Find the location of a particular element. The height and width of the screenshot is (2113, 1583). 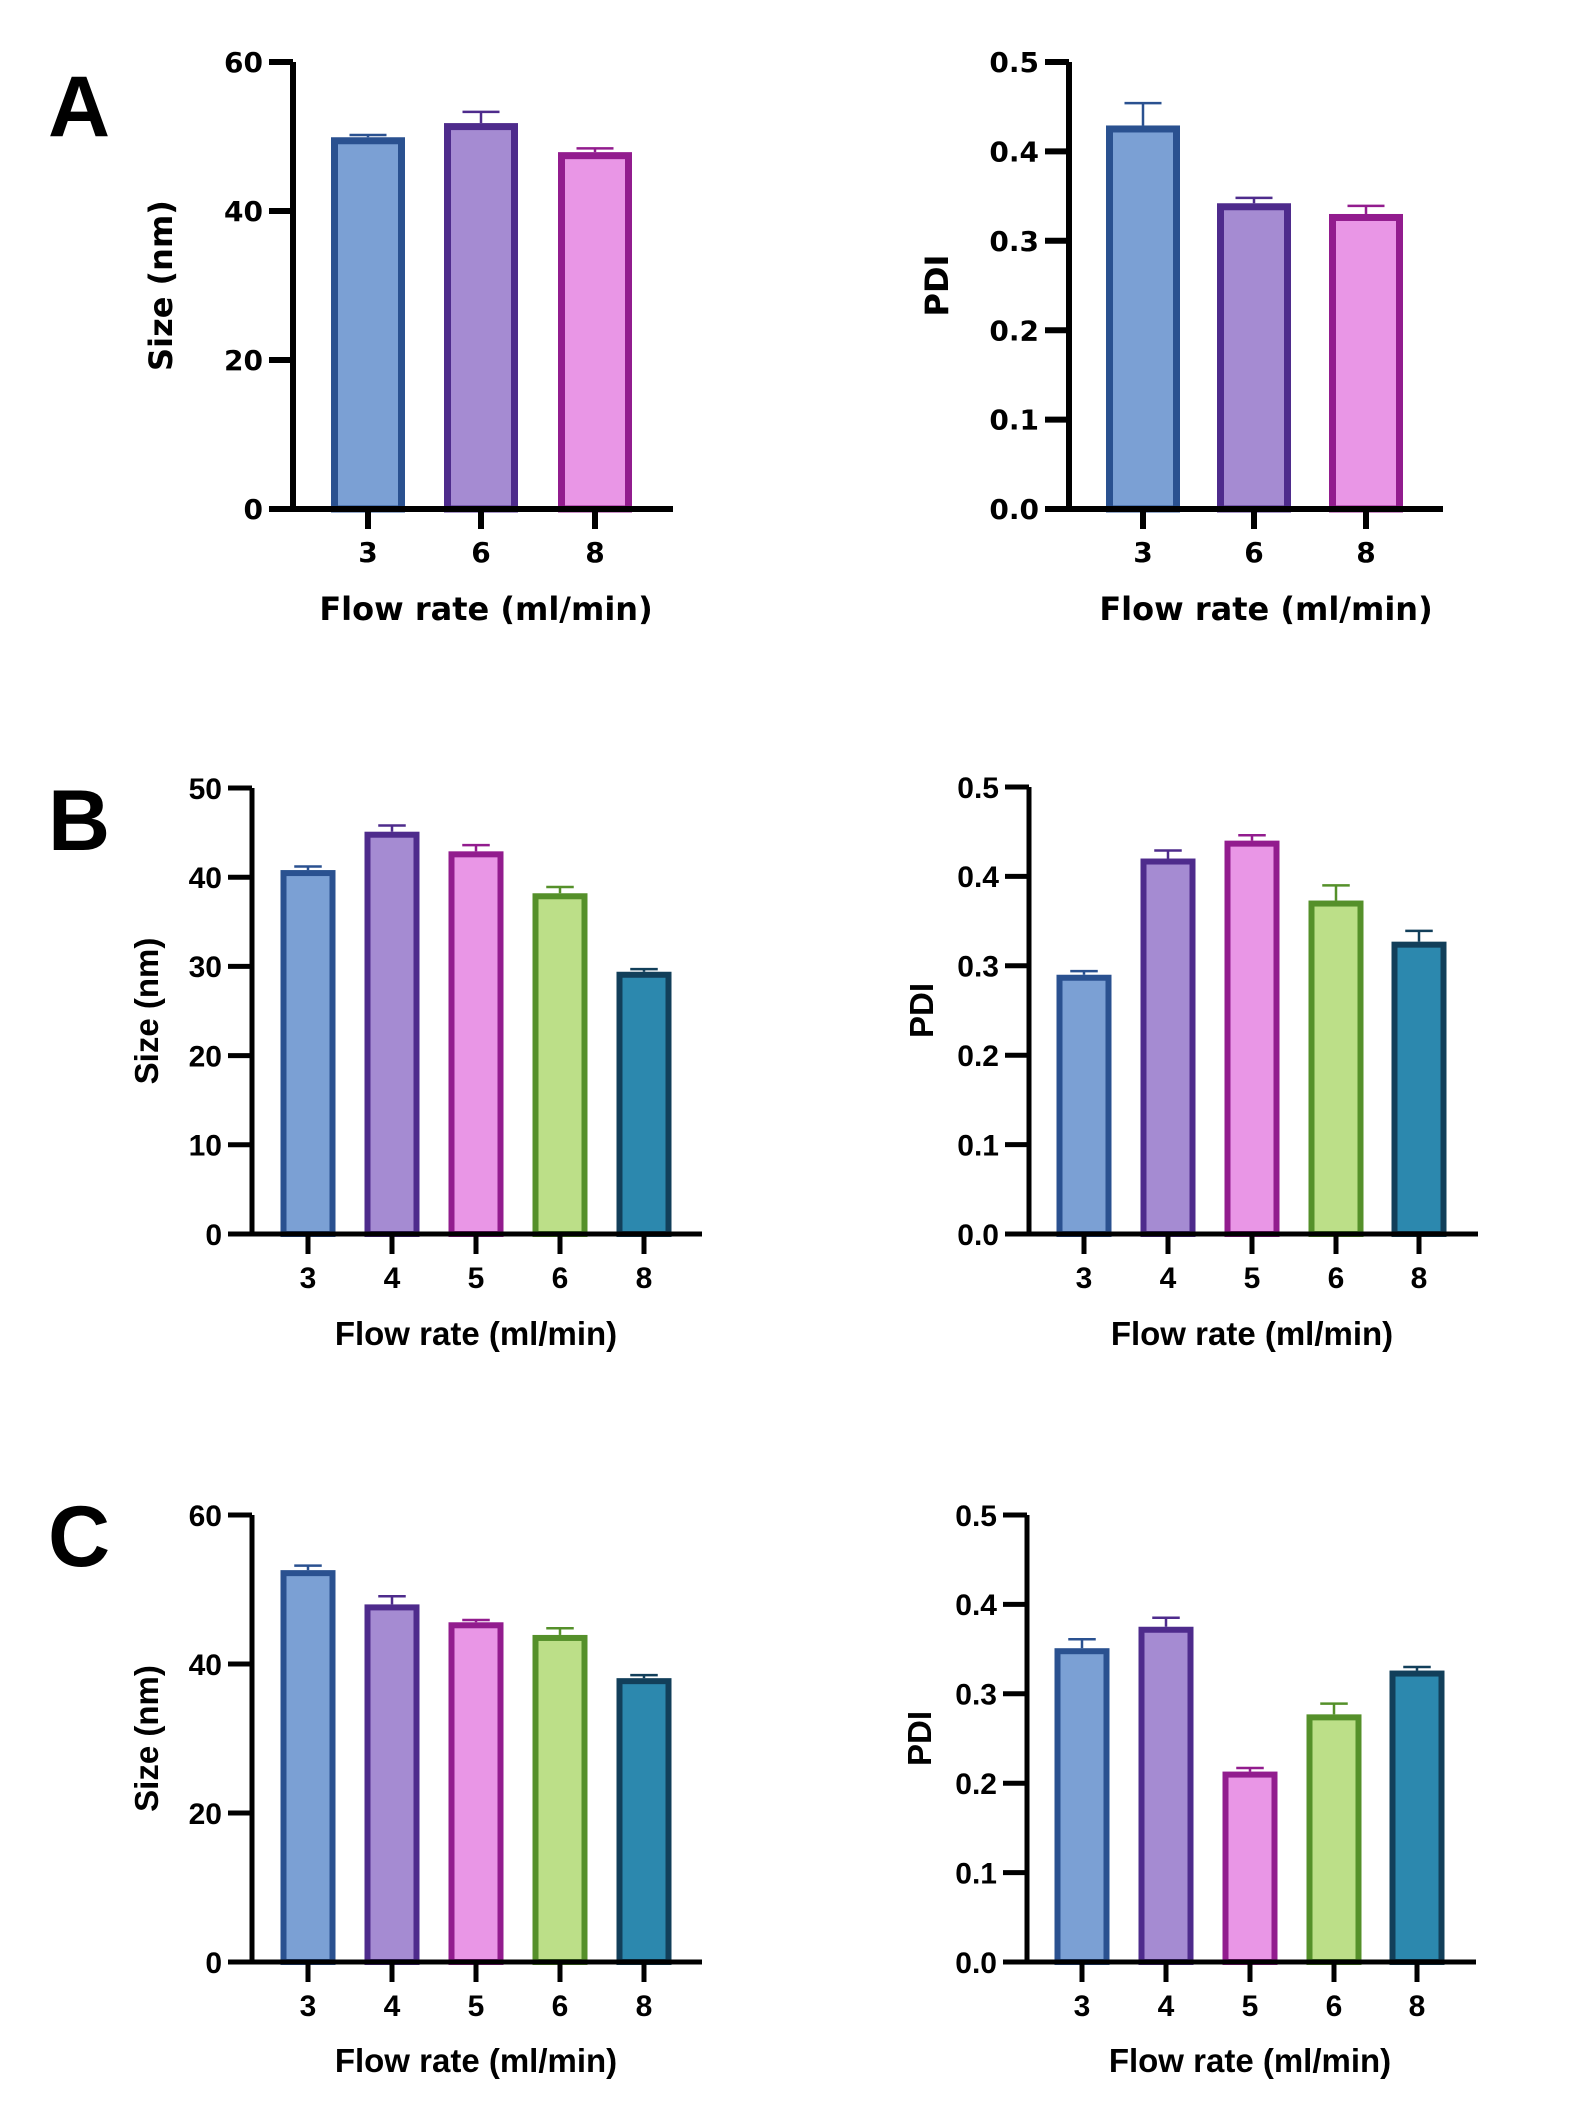

chart-c-size: 0 20 40 60 3 4 5 6 8 Flow rate (ml/min) Size (nm) is located at coordinates (415, 1789).